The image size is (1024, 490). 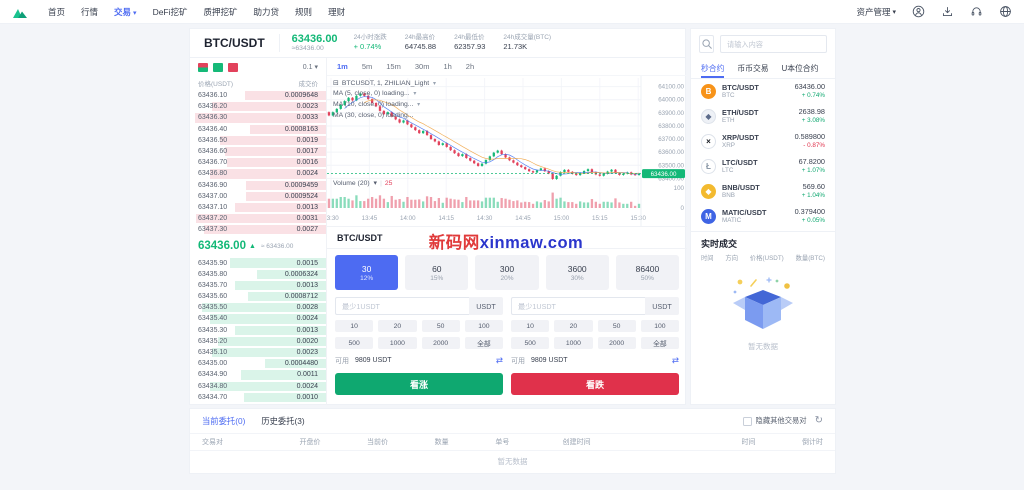 I want to click on chart-series-icon: ⊟, so click(x=336, y=83).